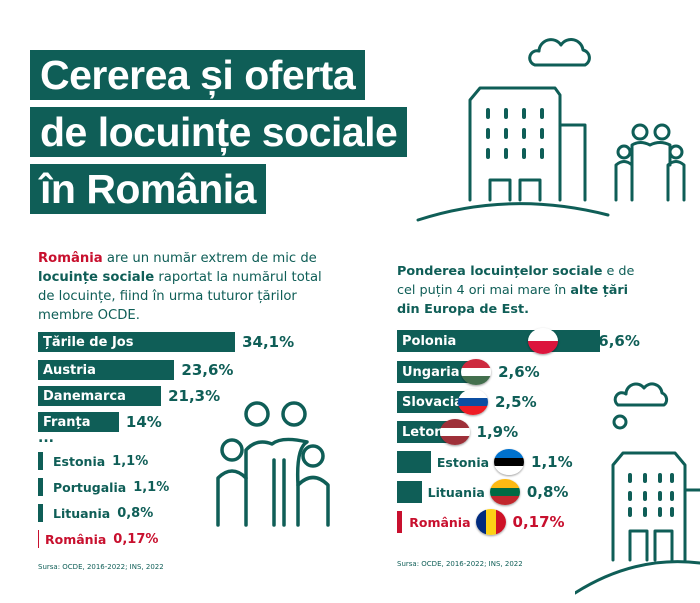 The image size is (700, 603). Describe the element at coordinates (497, 432) in the screenshot. I see `value-label: 1,9%` at that location.